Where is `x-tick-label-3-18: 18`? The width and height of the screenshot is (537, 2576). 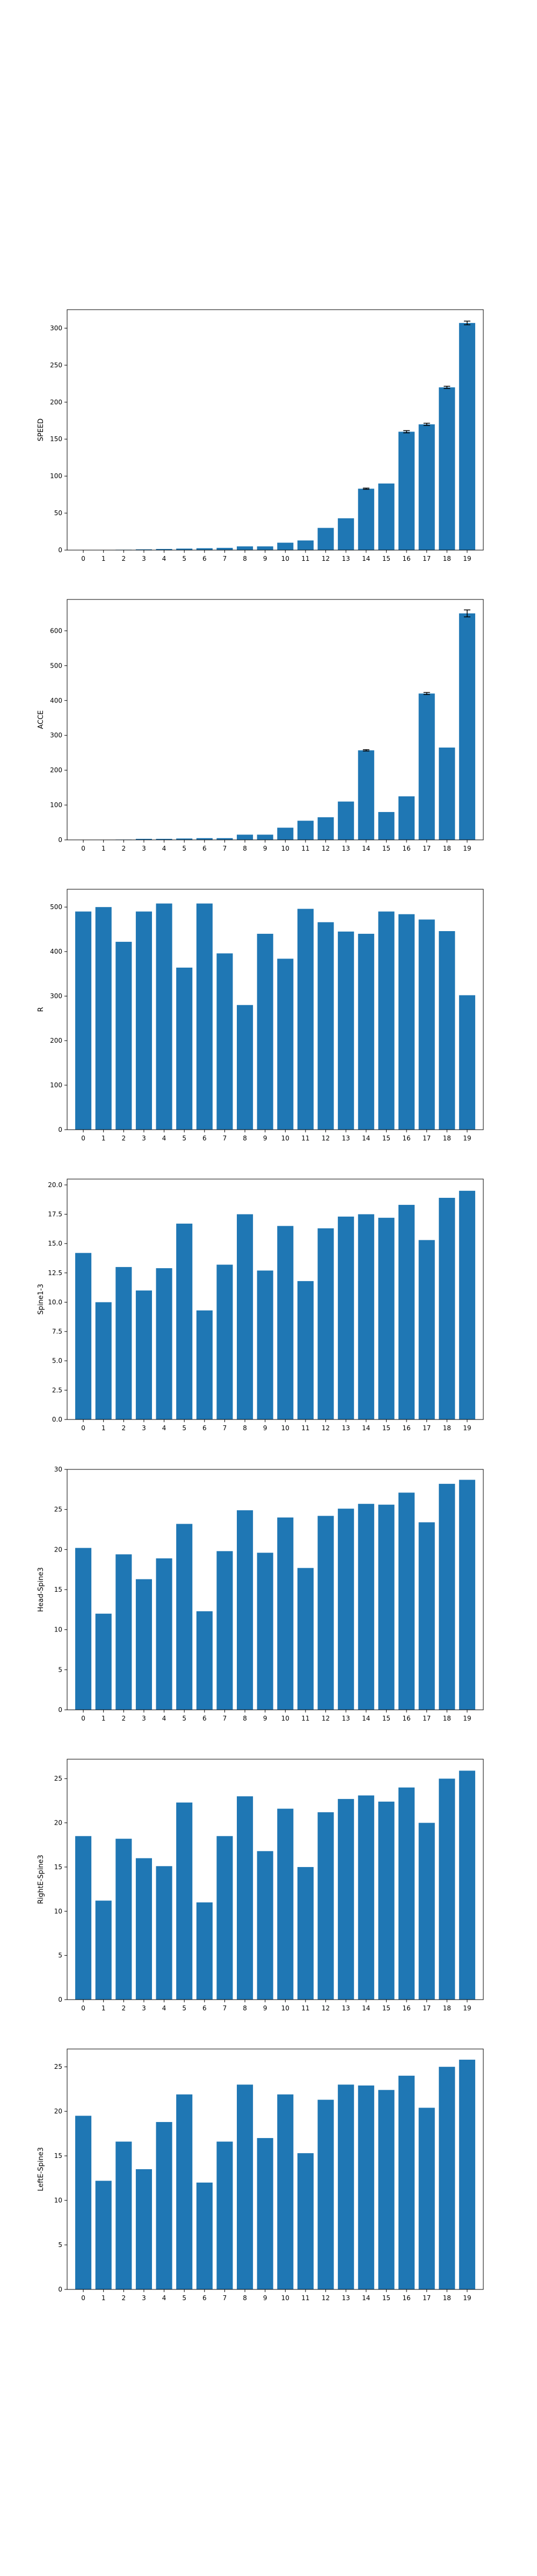
x-tick-label-3-18: 18 is located at coordinates (447, 1428).